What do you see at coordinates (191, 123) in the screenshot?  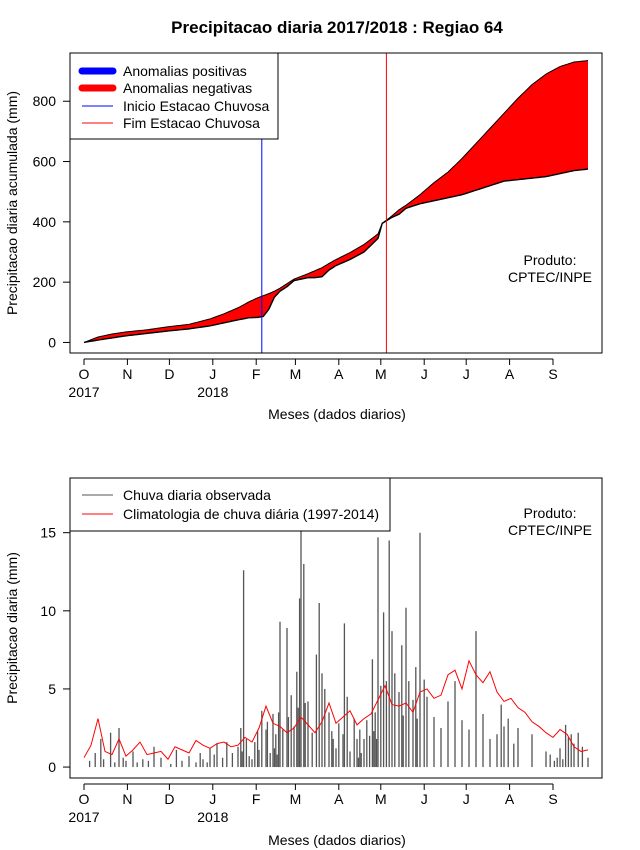 I see `legend-label-season-end: Fim Estacao Chuvosa` at bounding box center [191, 123].